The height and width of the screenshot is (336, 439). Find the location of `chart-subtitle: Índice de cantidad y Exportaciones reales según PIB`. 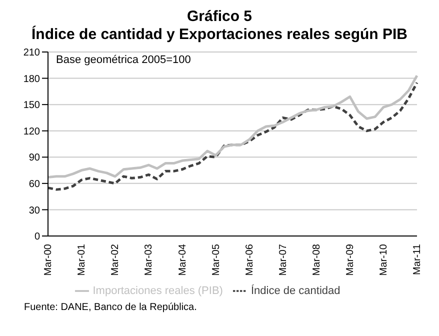

chart-subtitle: Índice de cantidad y Exportaciones reales según PIB is located at coordinates (219, 35).